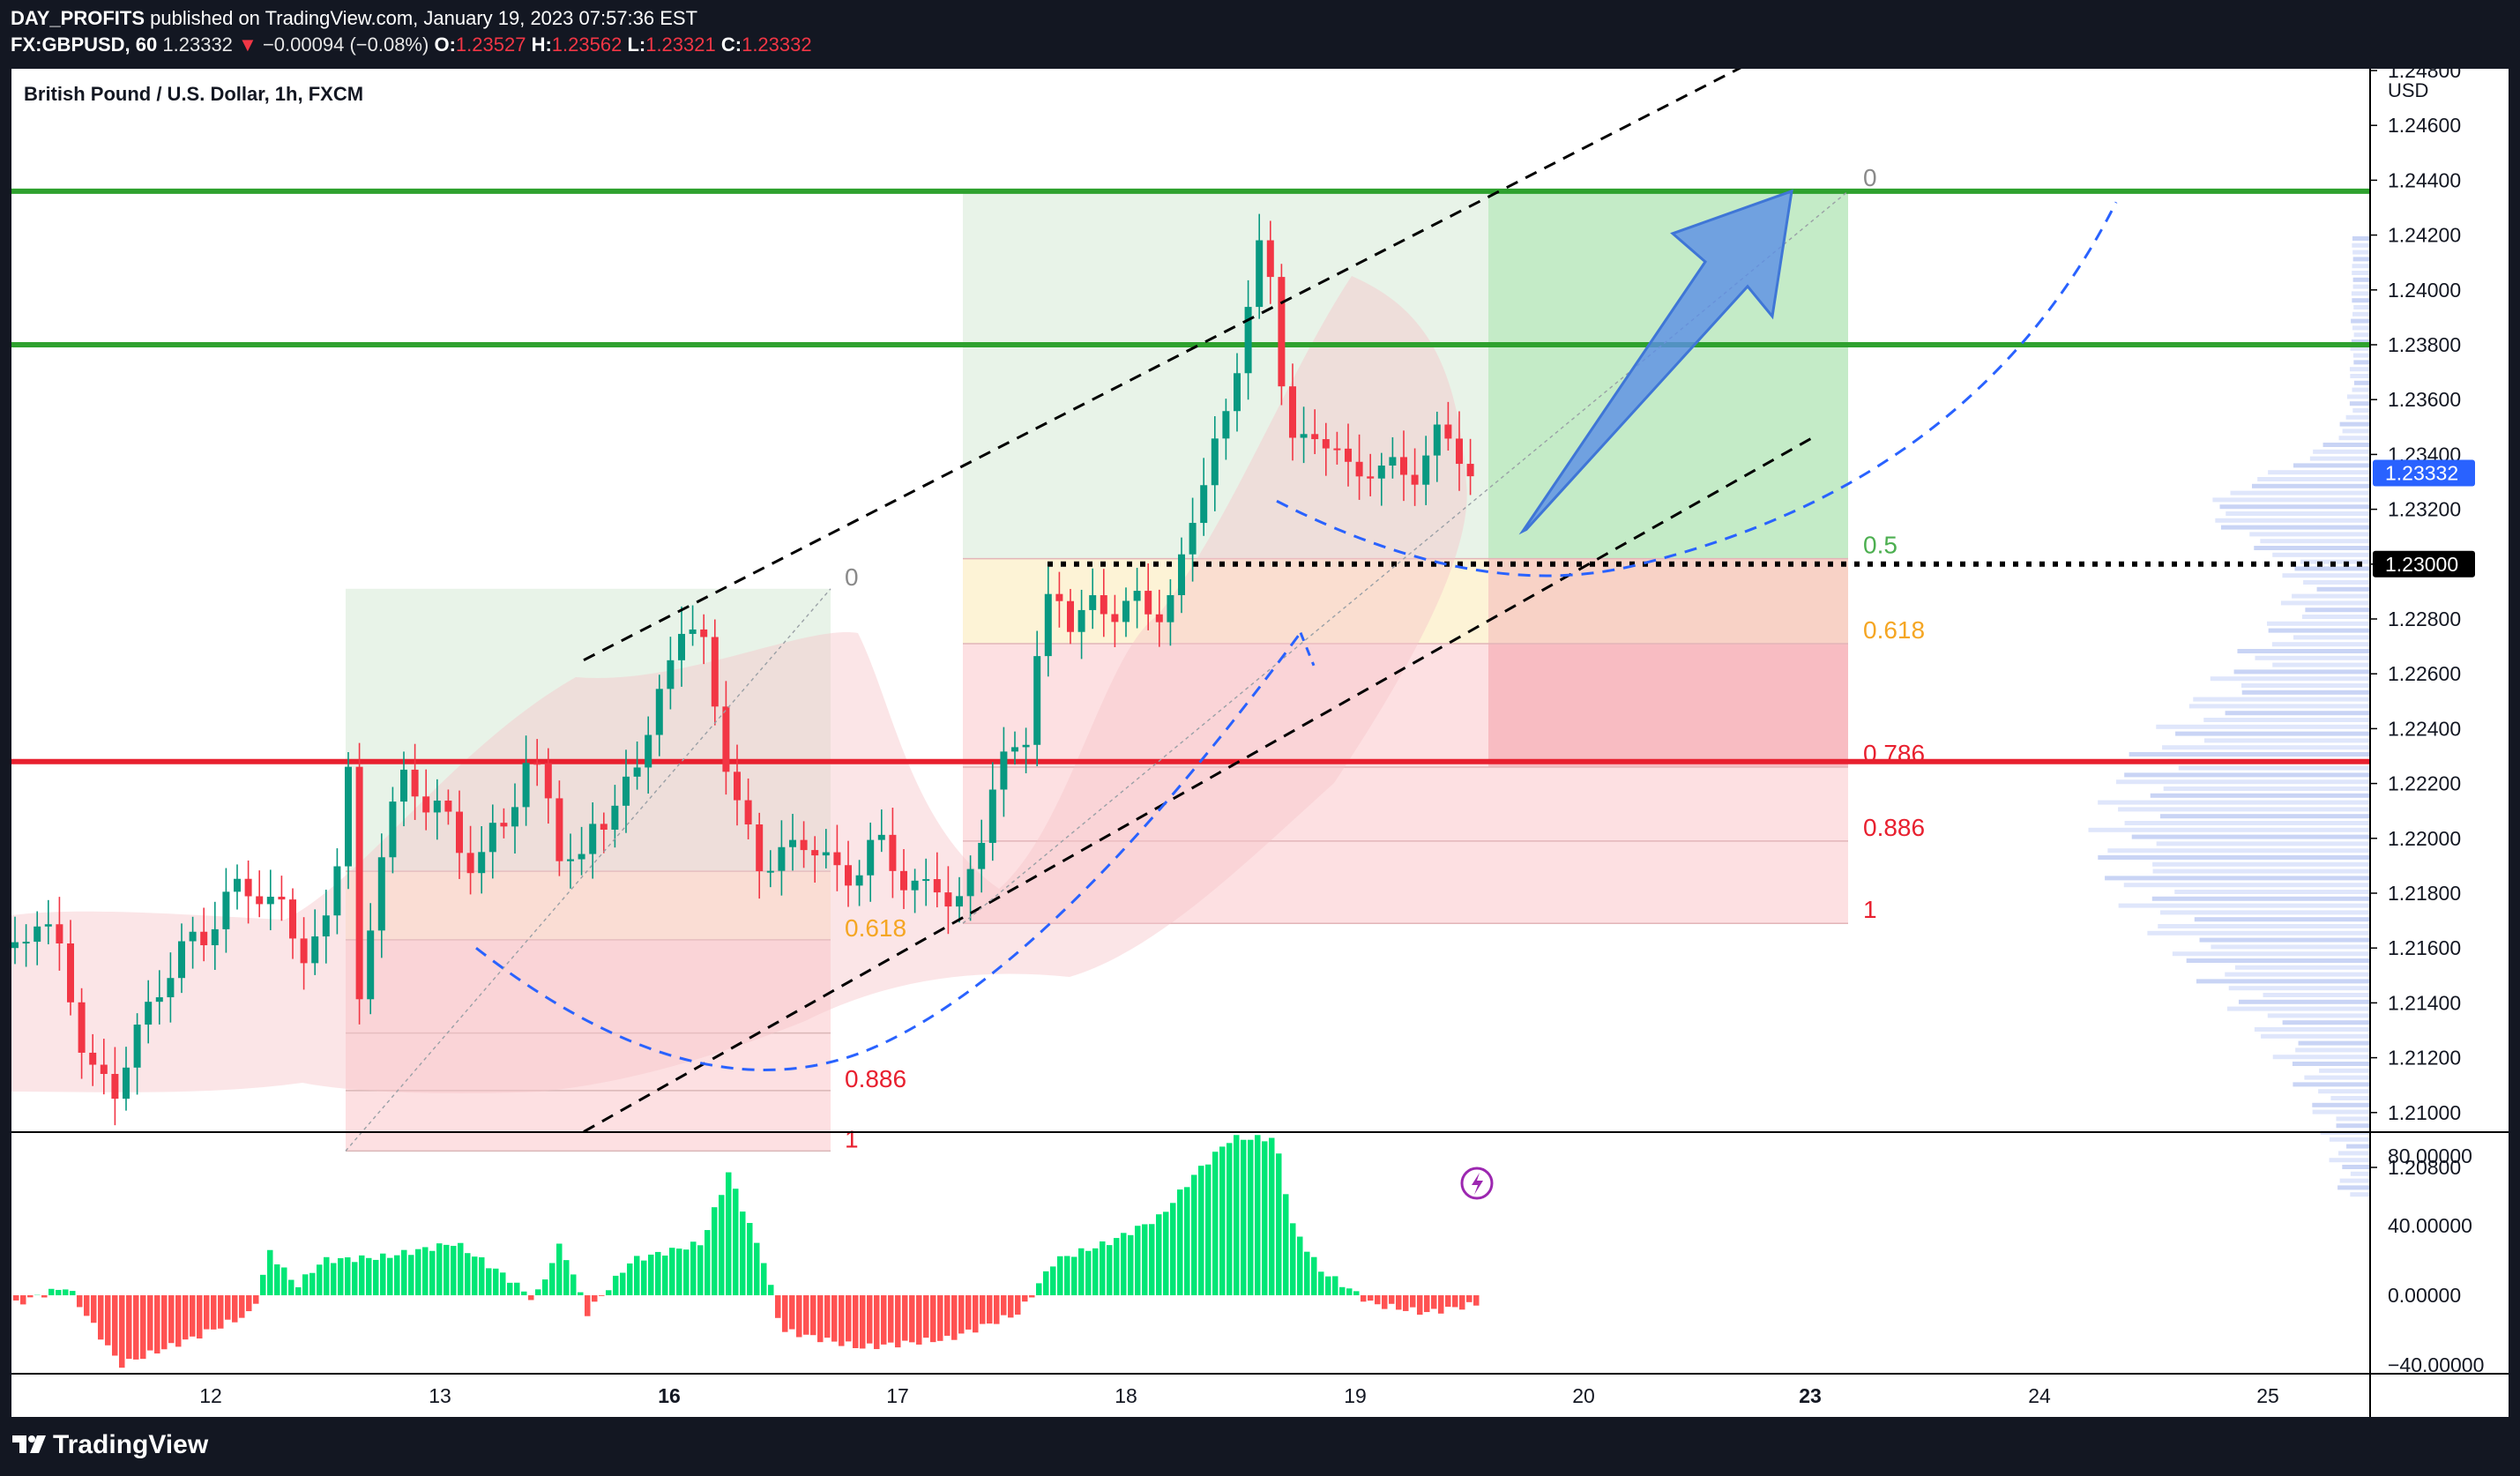 Image resolution: width=2520 pixels, height=1476 pixels. Describe the element at coordinates (1655, 362) in the screenshot. I see `forecast-arrow` at that location.